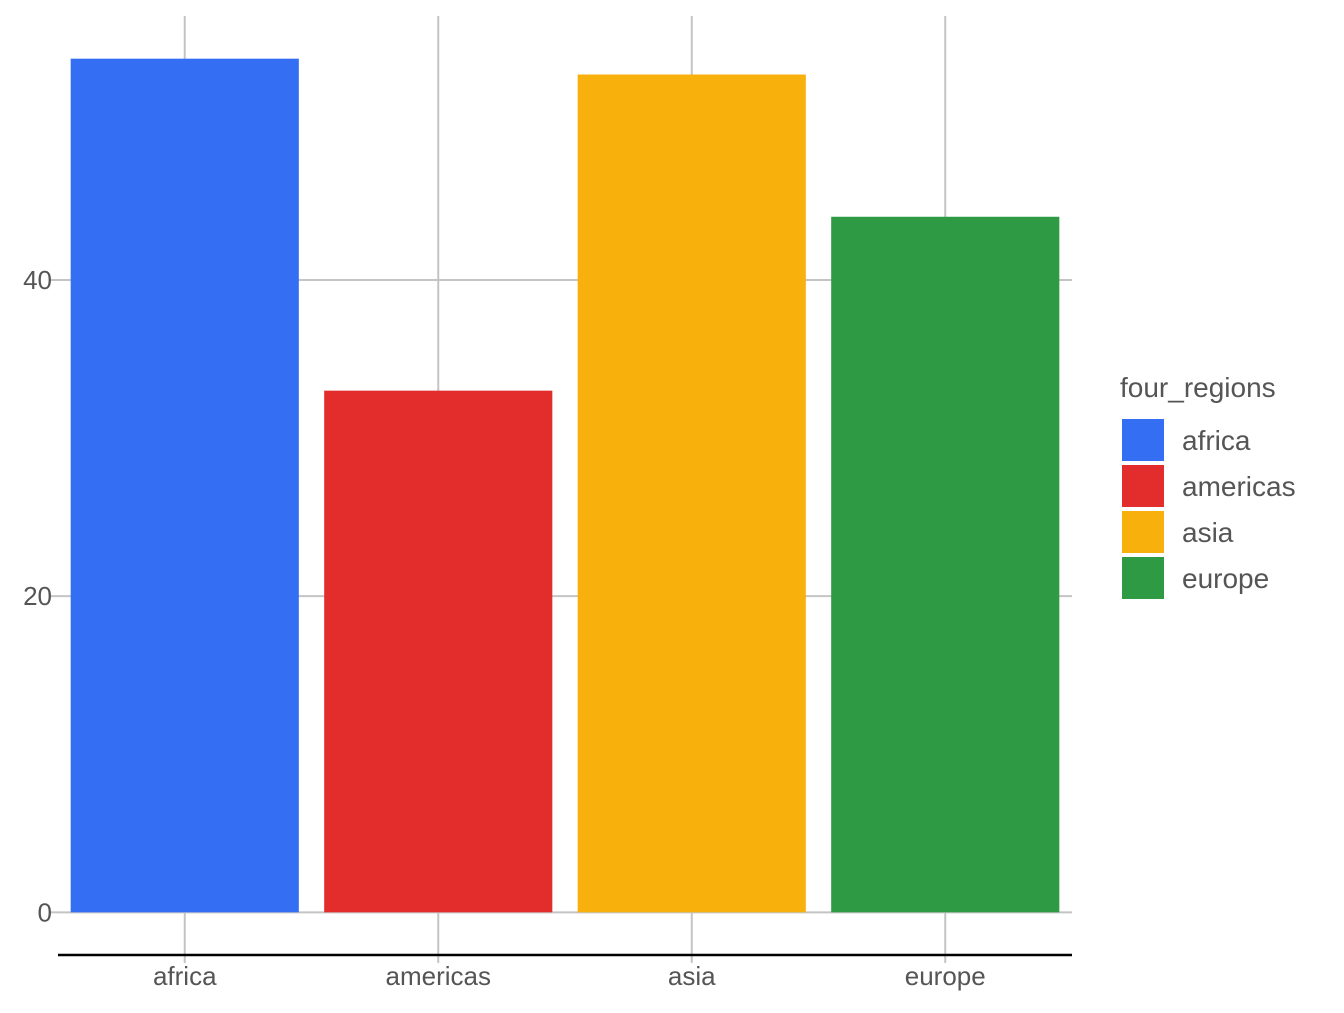 This screenshot has width=1344, height=1013. Describe the element at coordinates (1143, 486) in the screenshot. I see `legend-swatch-americas` at that location.